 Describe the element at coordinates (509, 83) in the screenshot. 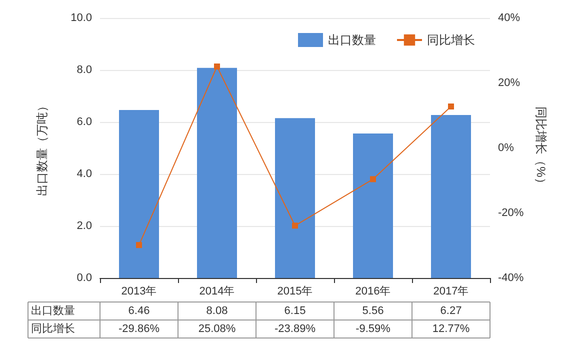

I see `y2-tick-label: 20%` at that location.